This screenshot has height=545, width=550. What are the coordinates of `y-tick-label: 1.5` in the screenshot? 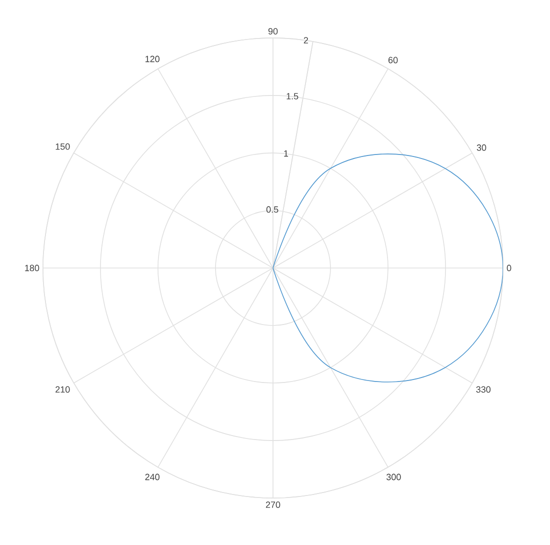 It's located at (292, 96).